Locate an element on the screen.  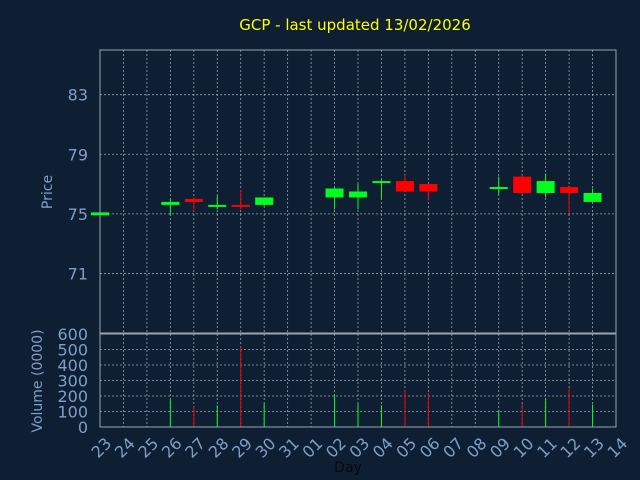
volume-tick-label: 500 is located at coordinates (72, 350).